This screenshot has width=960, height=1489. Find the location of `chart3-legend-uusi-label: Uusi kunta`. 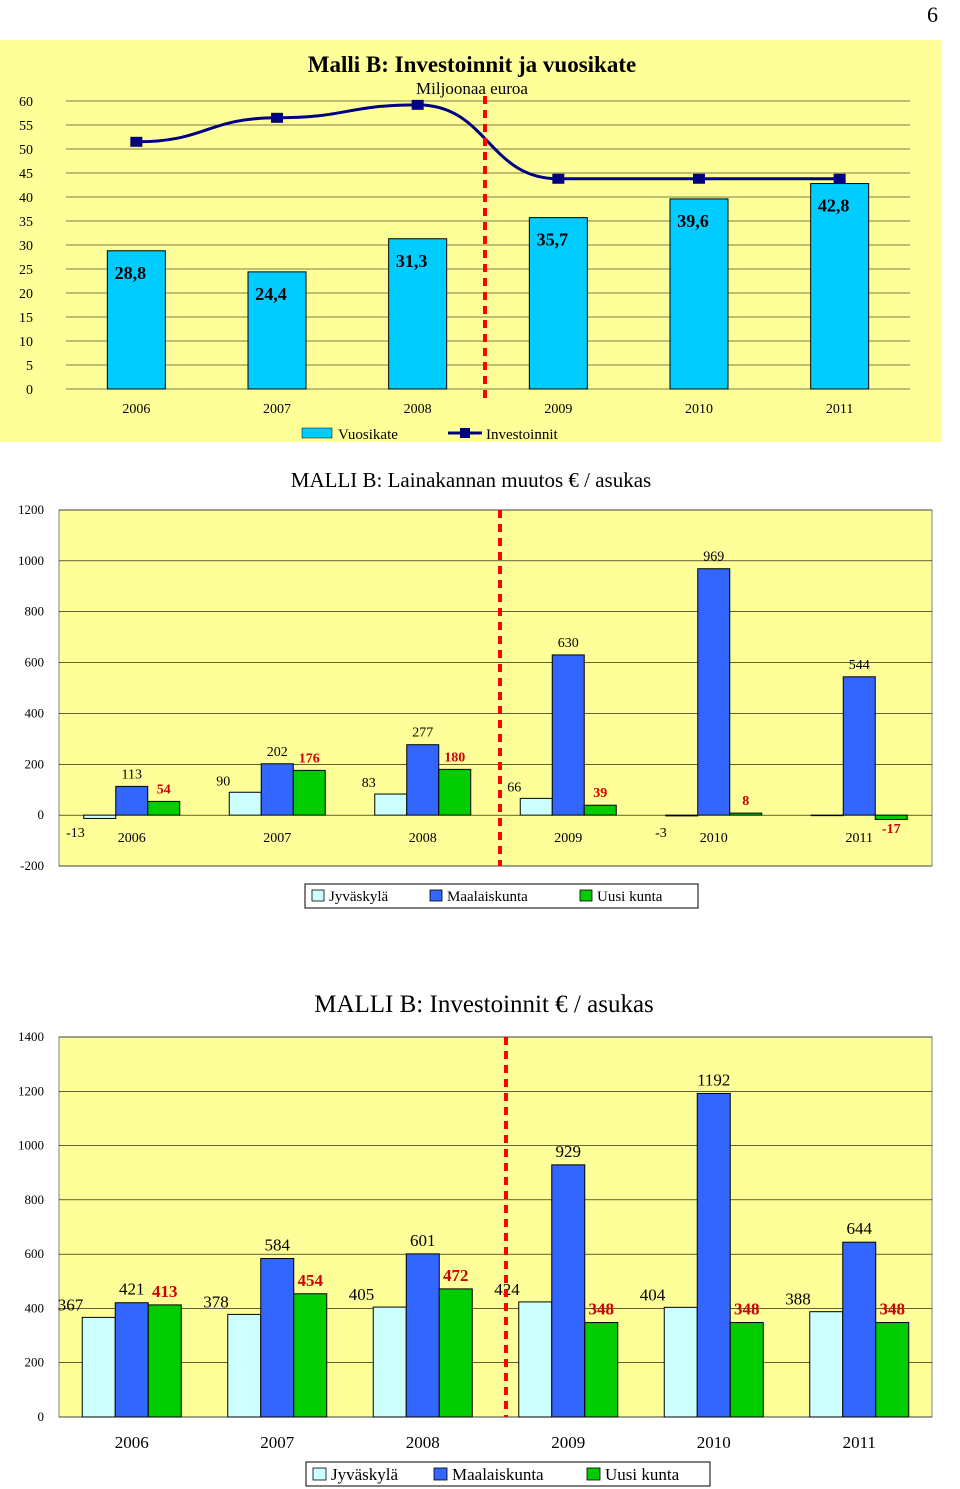

chart3-legend-uusi-label: Uusi kunta is located at coordinates (642, 1474).